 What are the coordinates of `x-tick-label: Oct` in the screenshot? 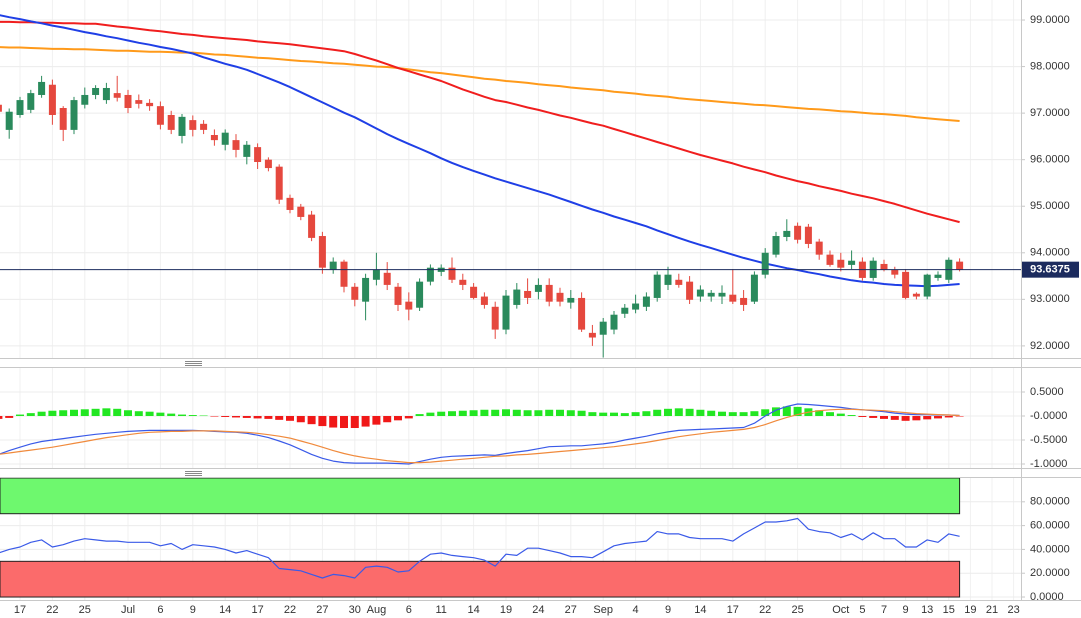 It's located at (840, 610).